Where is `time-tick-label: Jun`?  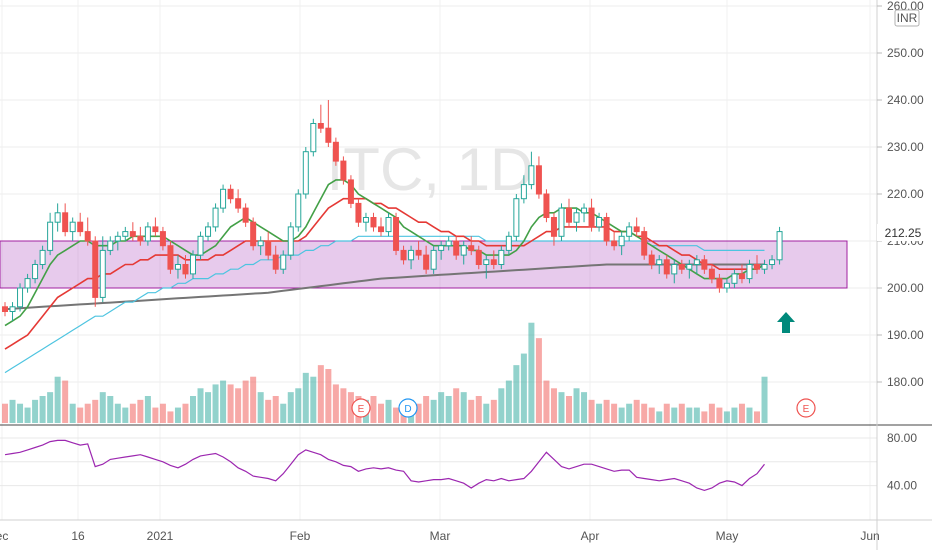
time-tick-label: Jun is located at coordinates (869, 536).